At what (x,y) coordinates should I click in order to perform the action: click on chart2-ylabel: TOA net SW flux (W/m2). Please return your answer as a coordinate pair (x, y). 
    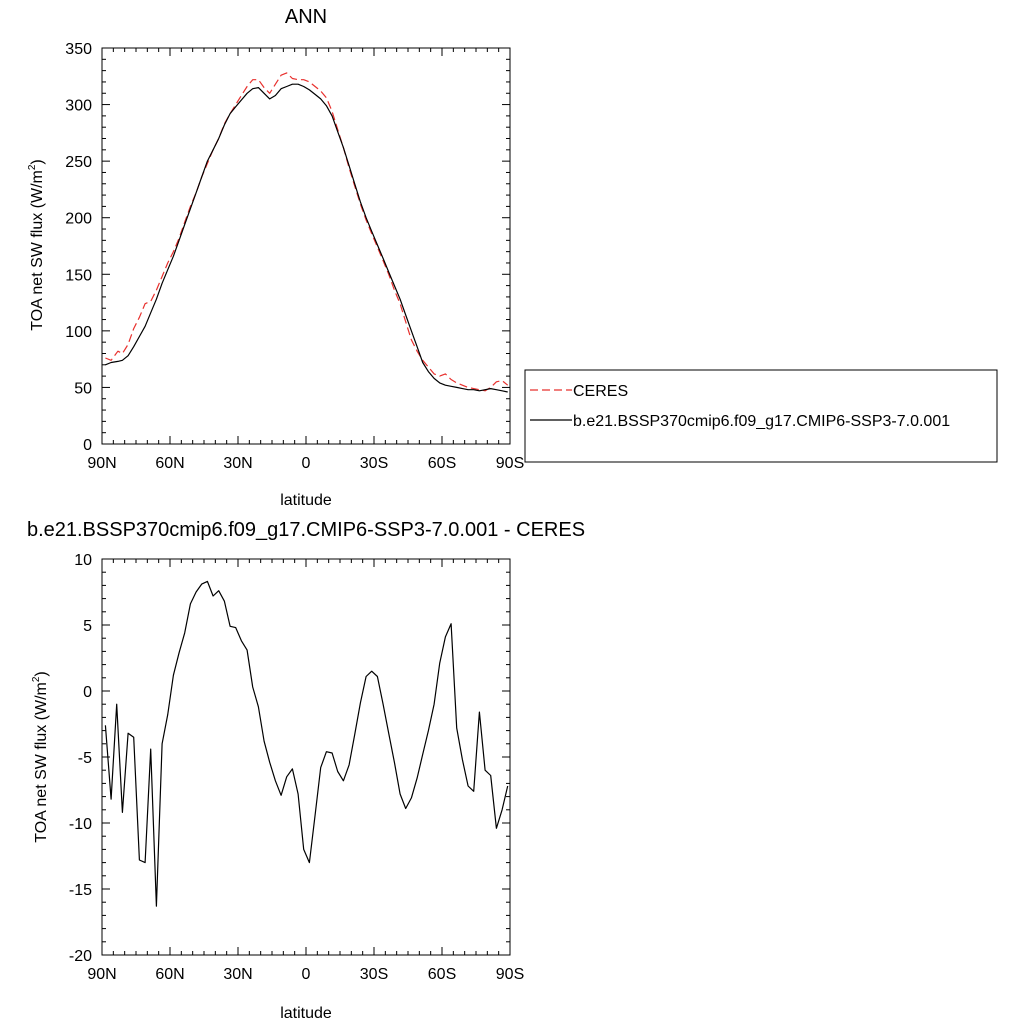
    Looking at the image, I should click on (40, 757).